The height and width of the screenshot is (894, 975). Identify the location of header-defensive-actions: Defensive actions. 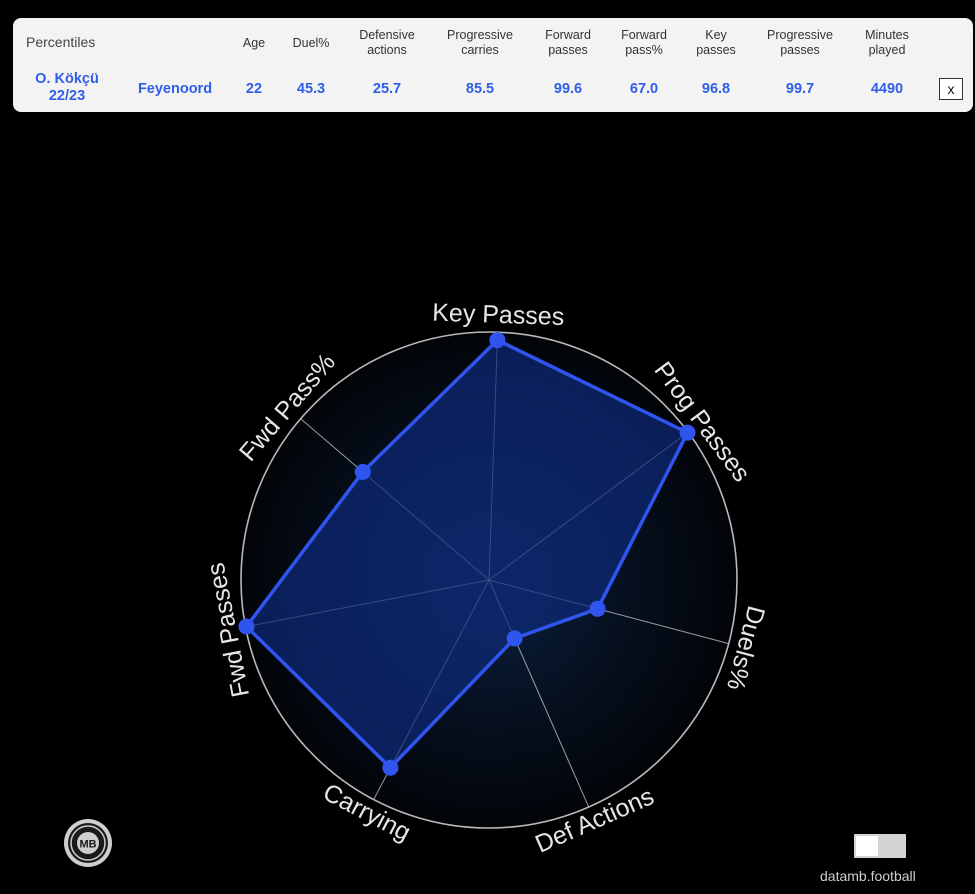
(387, 42).